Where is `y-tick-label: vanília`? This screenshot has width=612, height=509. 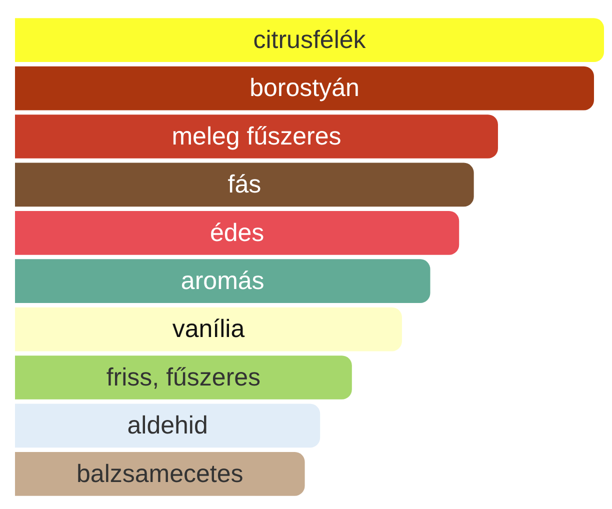
y-tick-label: vanília is located at coordinates (208, 329).